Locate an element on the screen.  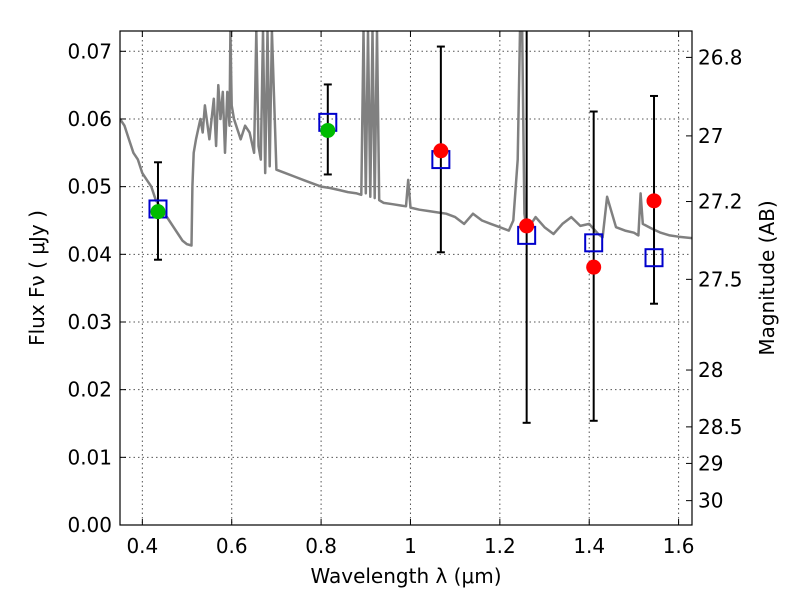
y-axis-ticks: 0.00 0.01 0.02 0.03 0.04 0.05 0.06 0.07 is located at coordinates (96, 288).